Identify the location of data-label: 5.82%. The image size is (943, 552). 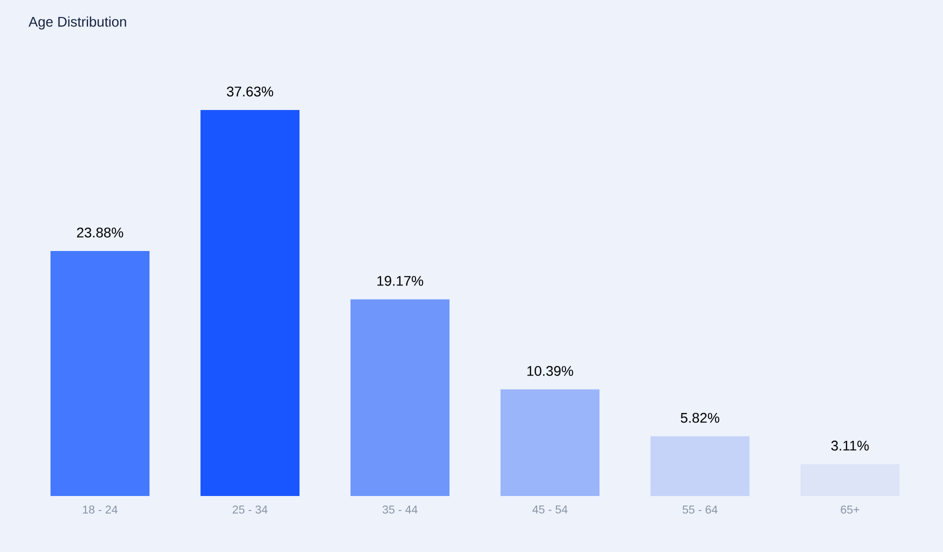
(700, 417).